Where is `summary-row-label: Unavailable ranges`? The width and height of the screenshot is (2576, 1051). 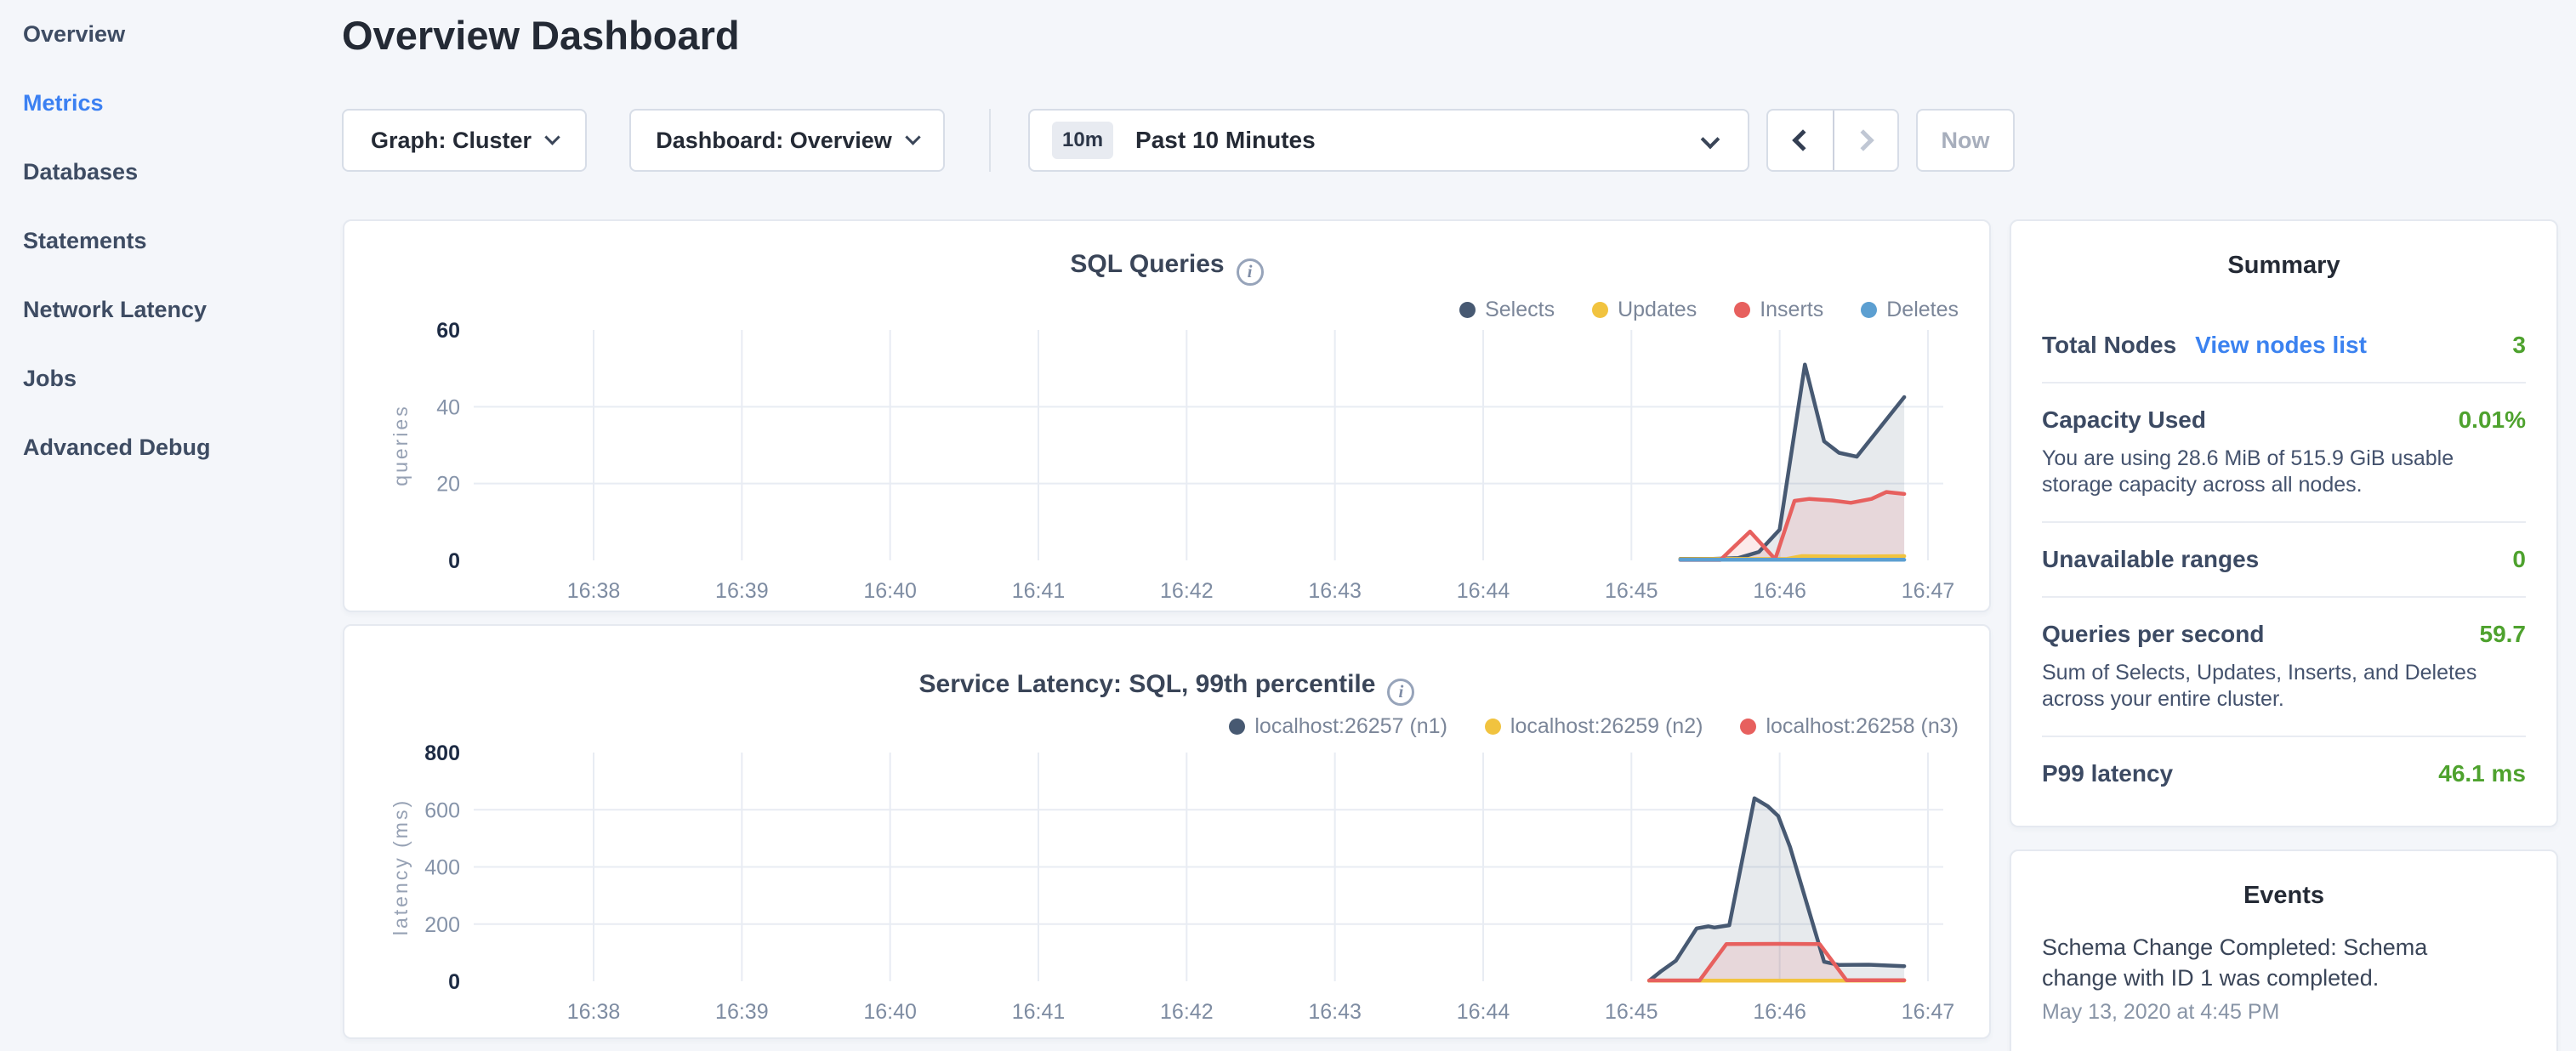 summary-row-label: Unavailable ranges is located at coordinates (2151, 559).